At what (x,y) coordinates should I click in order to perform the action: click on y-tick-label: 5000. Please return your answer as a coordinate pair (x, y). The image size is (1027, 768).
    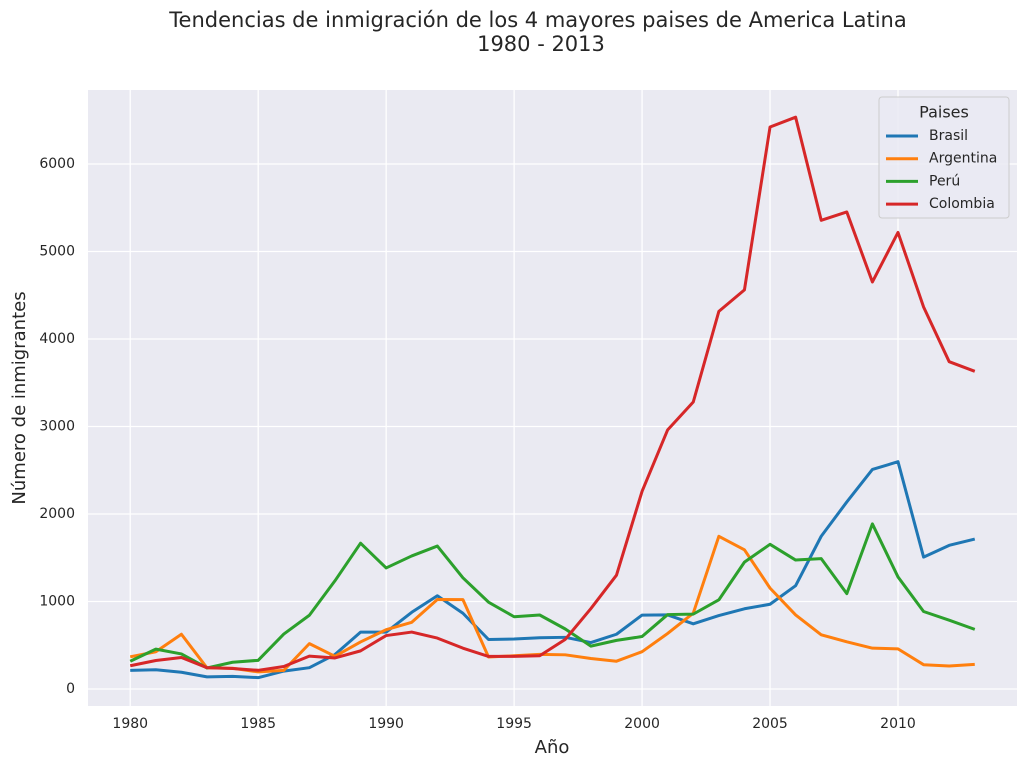
    Looking at the image, I should click on (57, 252).